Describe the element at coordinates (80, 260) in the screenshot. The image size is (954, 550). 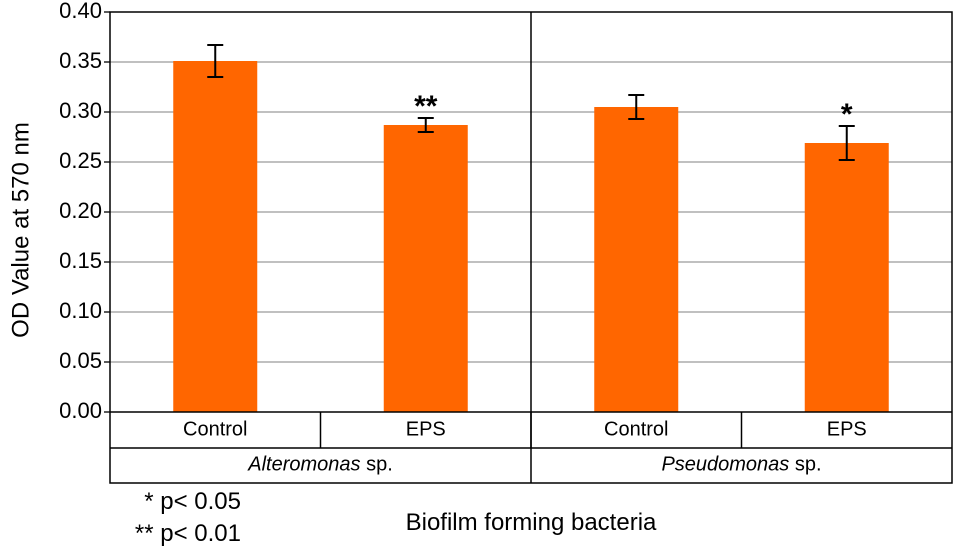
I see `y-tick-label: 0.15` at that location.